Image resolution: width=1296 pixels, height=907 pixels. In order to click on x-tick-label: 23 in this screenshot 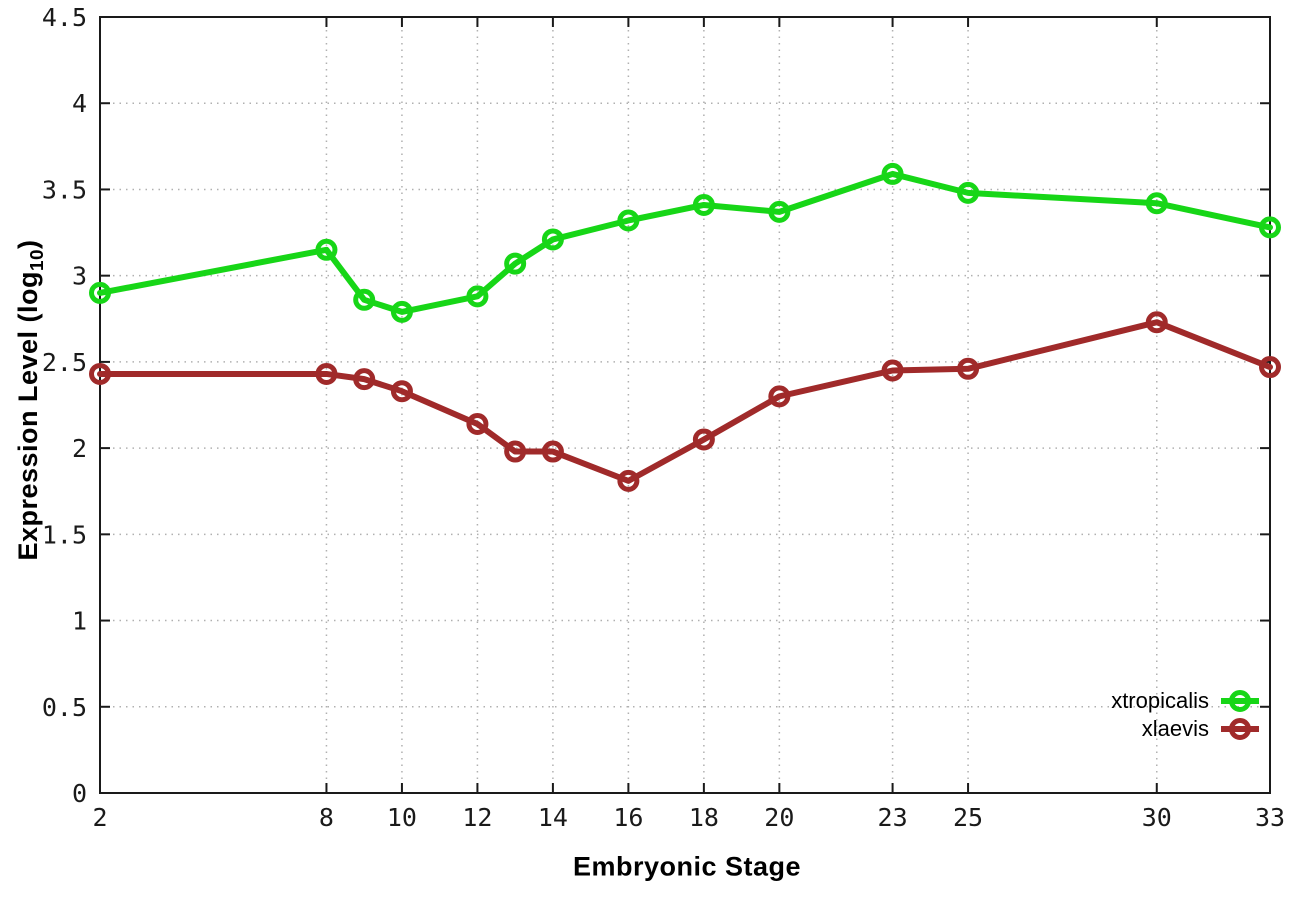, I will do `click(893, 817)`.